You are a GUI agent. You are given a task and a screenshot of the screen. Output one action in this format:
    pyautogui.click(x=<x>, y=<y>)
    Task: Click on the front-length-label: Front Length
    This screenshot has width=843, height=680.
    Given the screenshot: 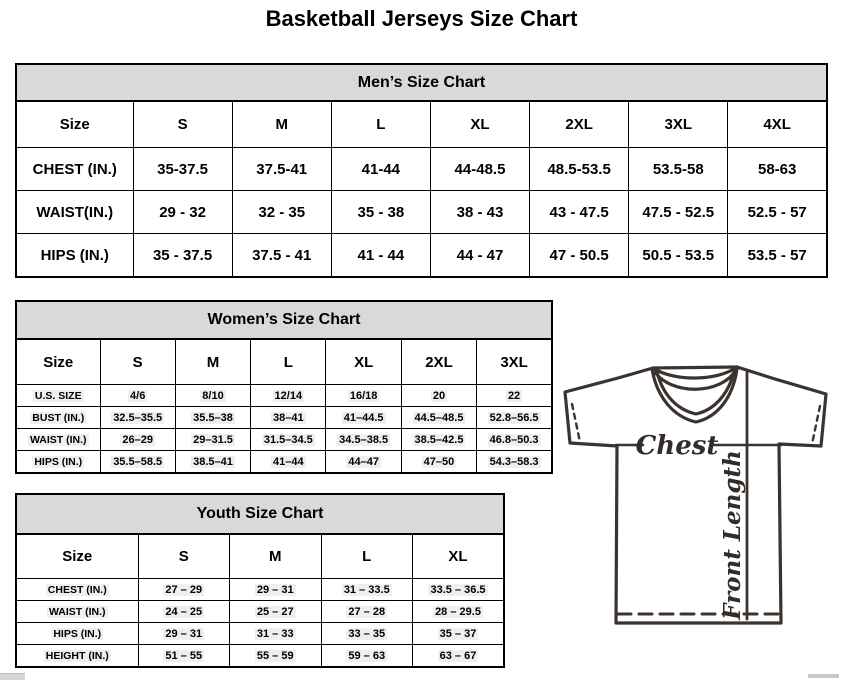 What is the action you would take?
    pyautogui.click(x=732, y=535)
    